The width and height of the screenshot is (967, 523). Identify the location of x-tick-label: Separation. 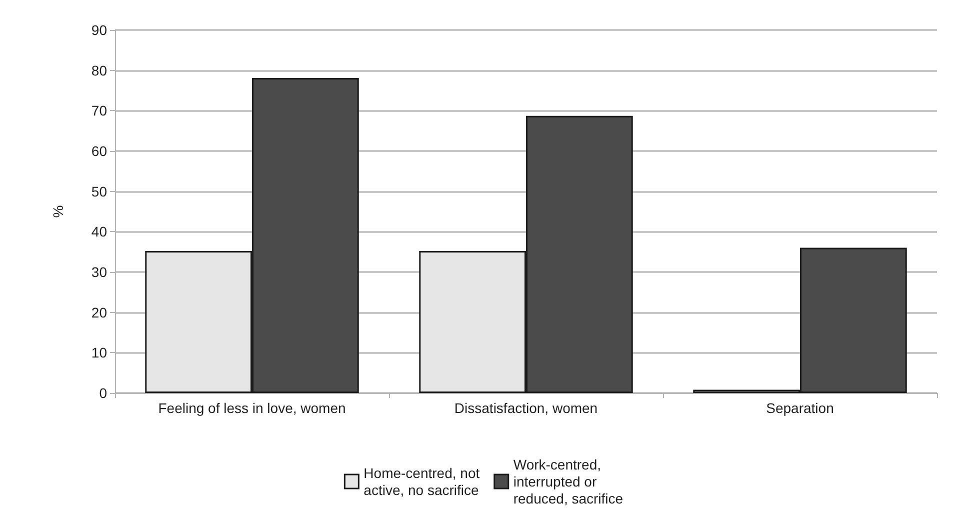
(800, 408).